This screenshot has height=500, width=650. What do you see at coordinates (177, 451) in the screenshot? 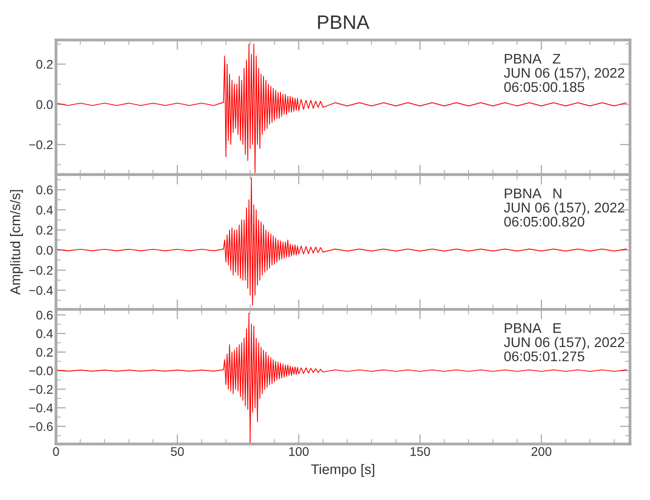
I see `x-tick-label: 50` at bounding box center [177, 451].